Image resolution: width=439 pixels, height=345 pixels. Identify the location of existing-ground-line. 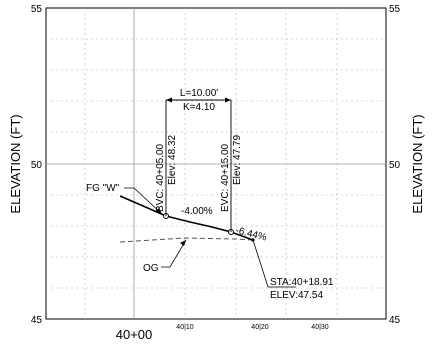
(186, 240).